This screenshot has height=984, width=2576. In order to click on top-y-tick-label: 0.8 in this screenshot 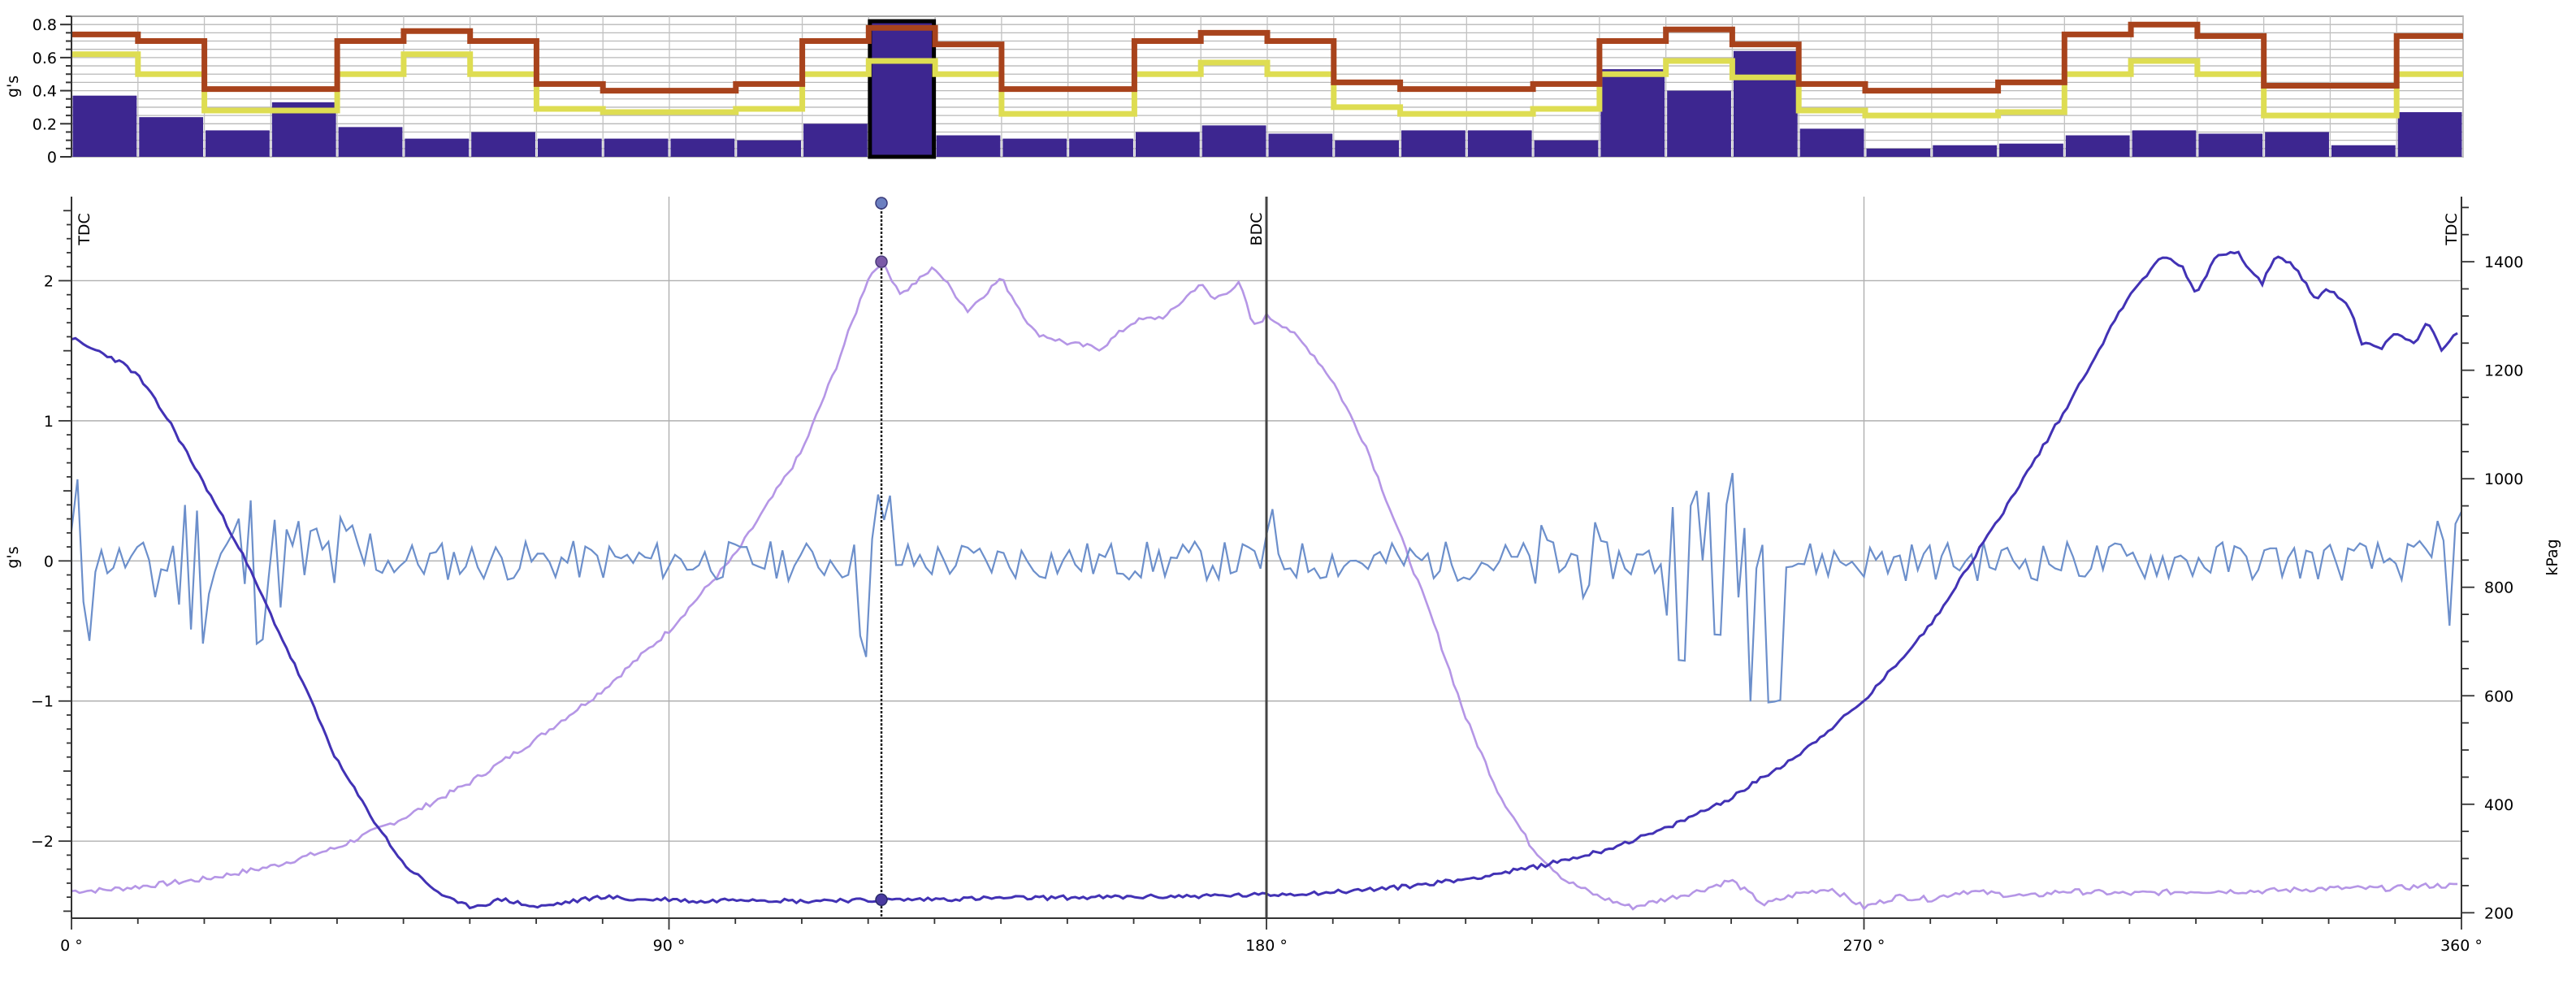, I will do `click(44, 25)`.